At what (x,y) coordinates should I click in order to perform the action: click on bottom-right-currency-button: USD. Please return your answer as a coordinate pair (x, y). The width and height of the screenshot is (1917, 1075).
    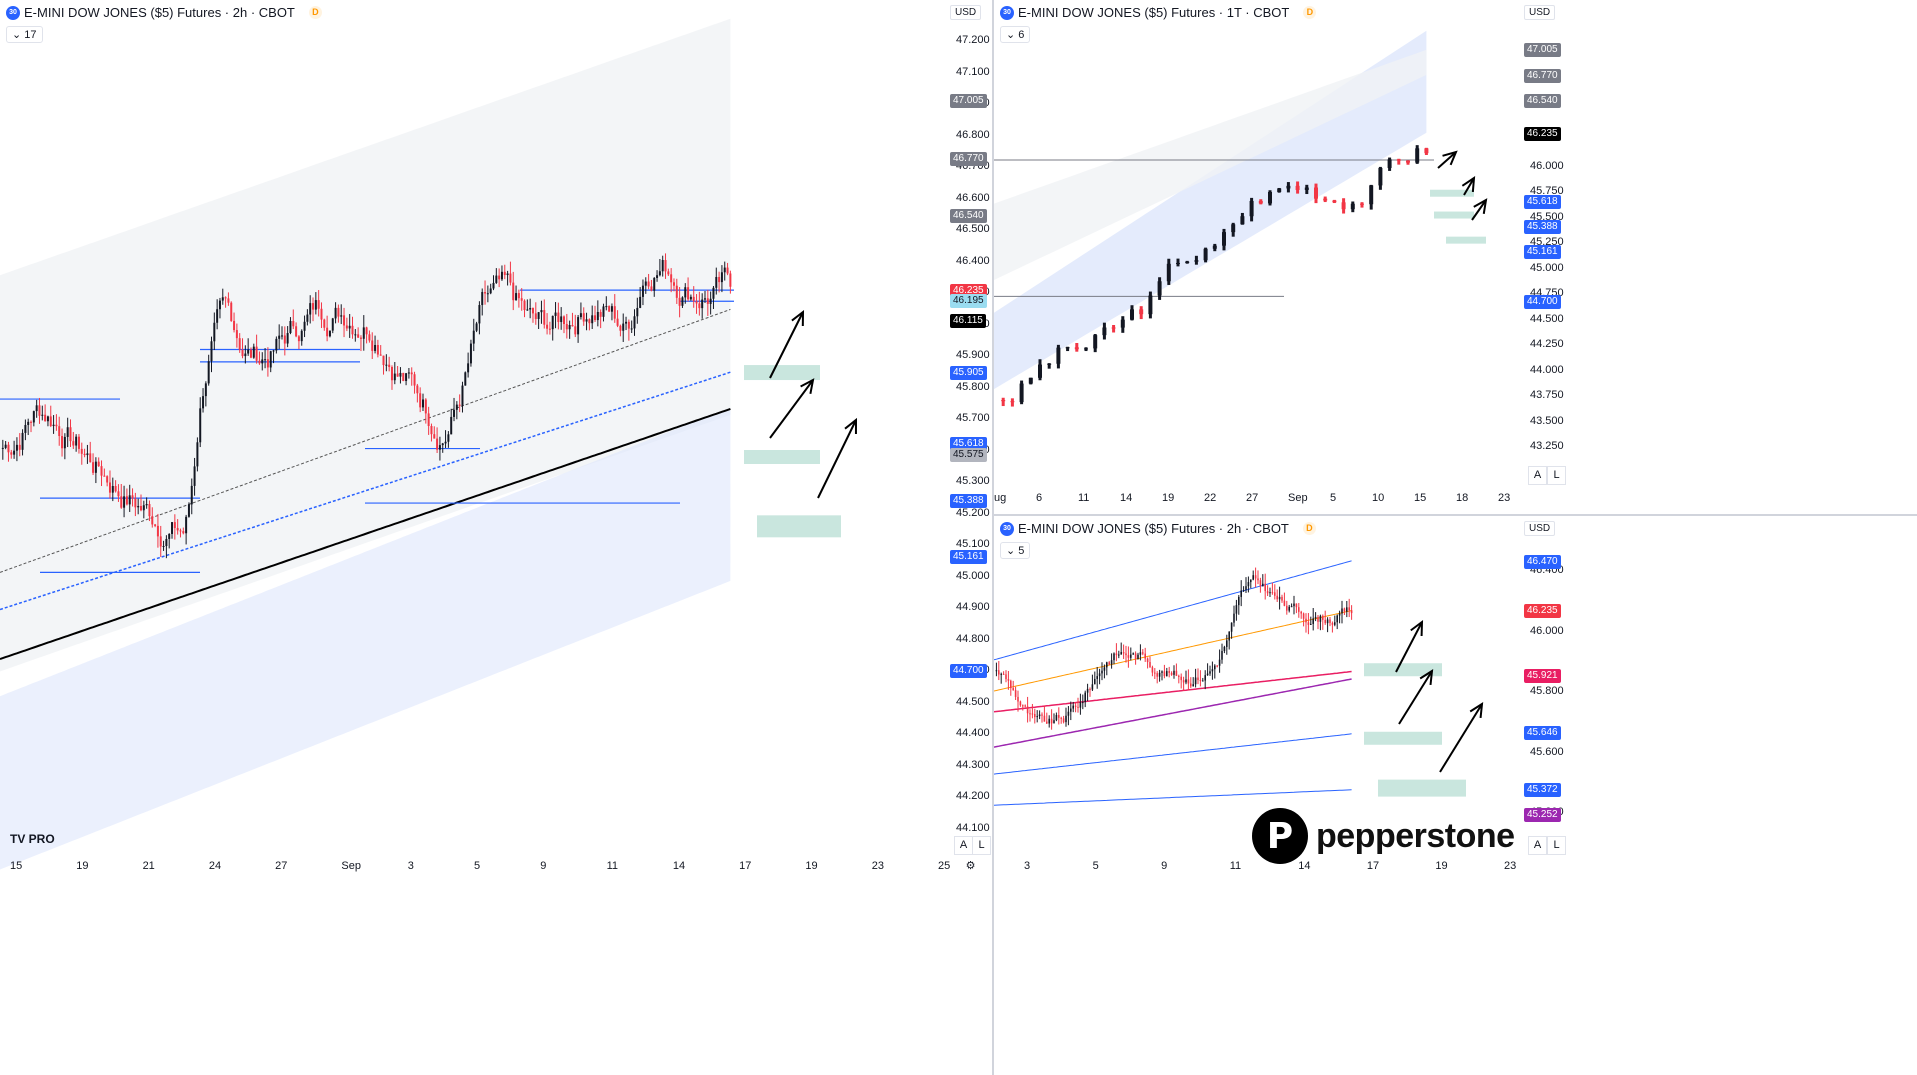
    Looking at the image, I should click on (1540, 528).